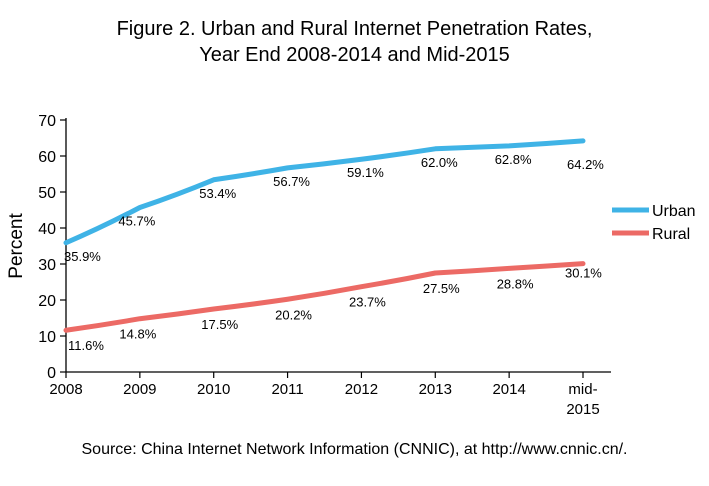  I want to click on data-label-rural: 17.5%, so click(219, 324).